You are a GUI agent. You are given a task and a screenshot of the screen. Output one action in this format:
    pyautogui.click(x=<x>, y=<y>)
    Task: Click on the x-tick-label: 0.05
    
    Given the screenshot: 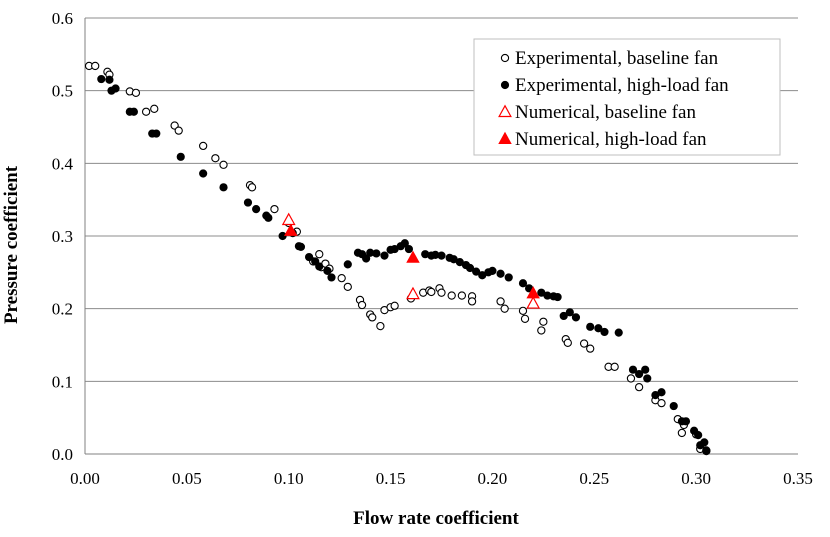 What is the action you would take?
    pyautogui.click(x=187, y=478)
    